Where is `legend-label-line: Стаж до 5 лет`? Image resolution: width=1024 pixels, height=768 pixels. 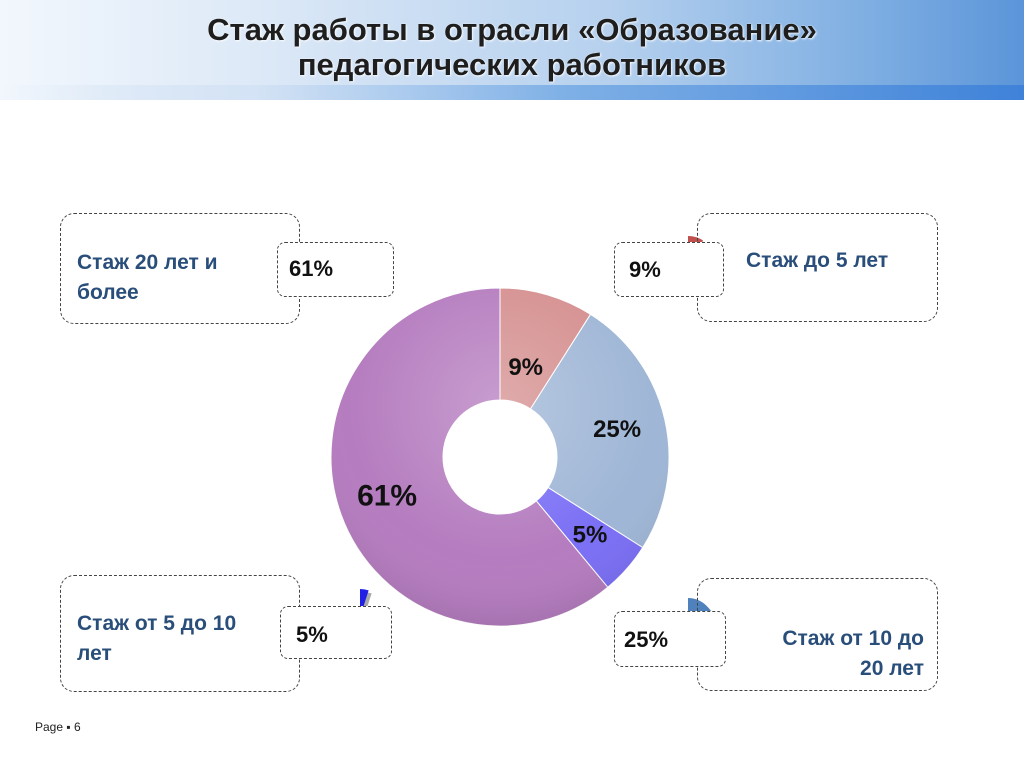
legend-label-line: Стаж до 5 лет is located at coordinates (817, 260).